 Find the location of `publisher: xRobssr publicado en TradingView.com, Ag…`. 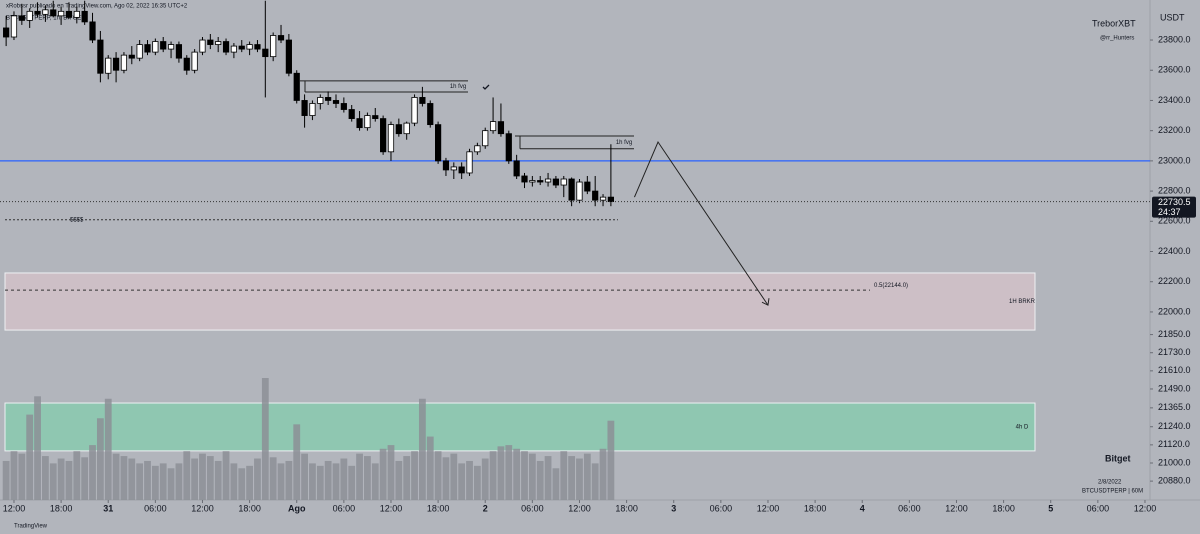

publisher: xRobssr publicado en TradingView.com, Ag… is located at coordinates (97, 7).